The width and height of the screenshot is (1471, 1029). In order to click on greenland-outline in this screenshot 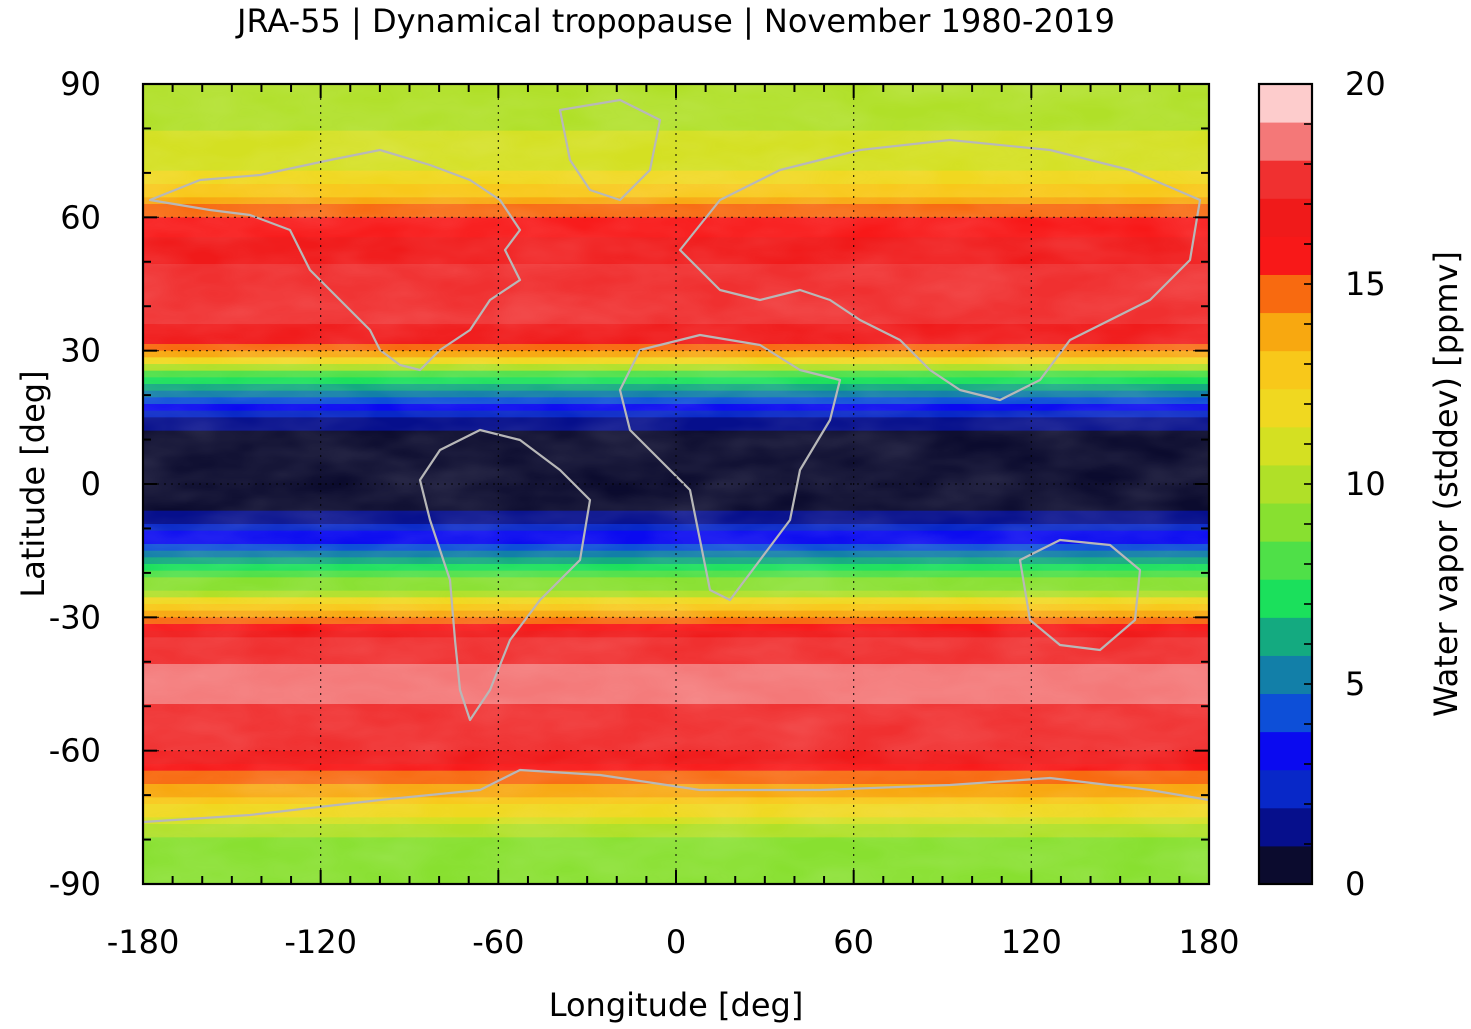, I will do `click(610, 150)`.